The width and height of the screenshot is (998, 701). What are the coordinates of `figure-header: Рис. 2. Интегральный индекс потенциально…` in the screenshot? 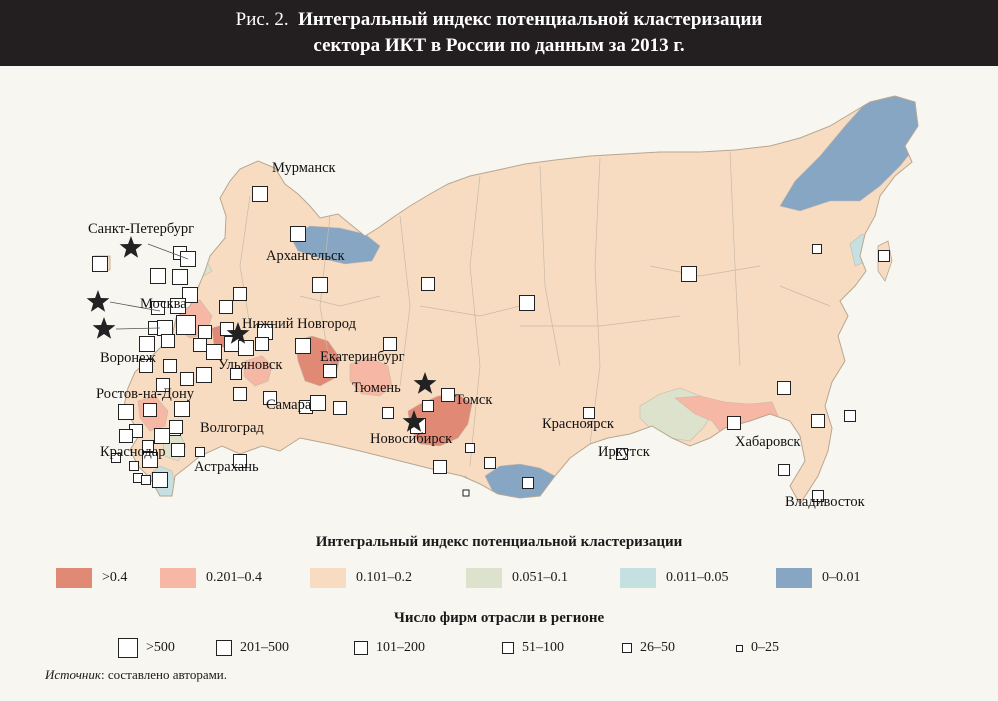 It's located at (499, 33).